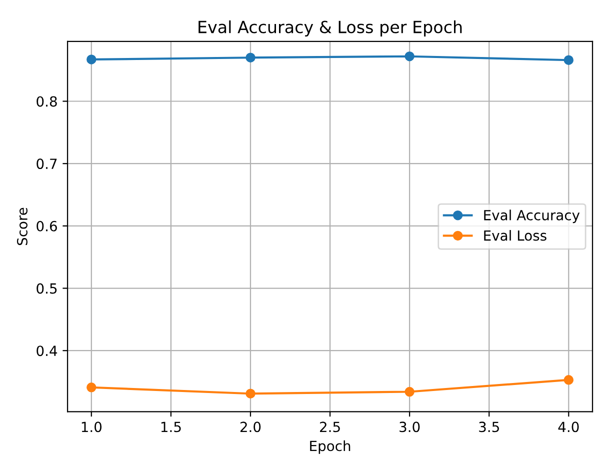 This screenshot has height=460, width=614. Describe the element at coordinates (330, 427) in the screenshot. I see `x-tick-label: 2.5` at that location.